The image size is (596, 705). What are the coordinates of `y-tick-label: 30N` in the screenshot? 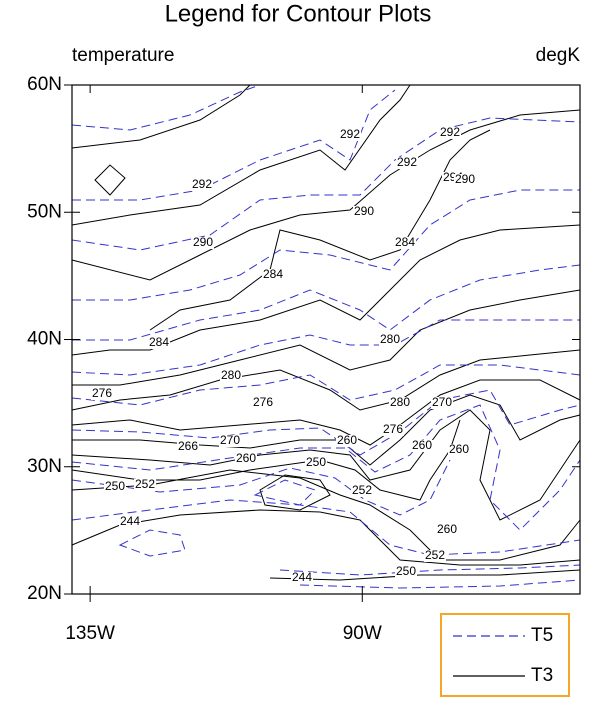 It's located at (44, 466).